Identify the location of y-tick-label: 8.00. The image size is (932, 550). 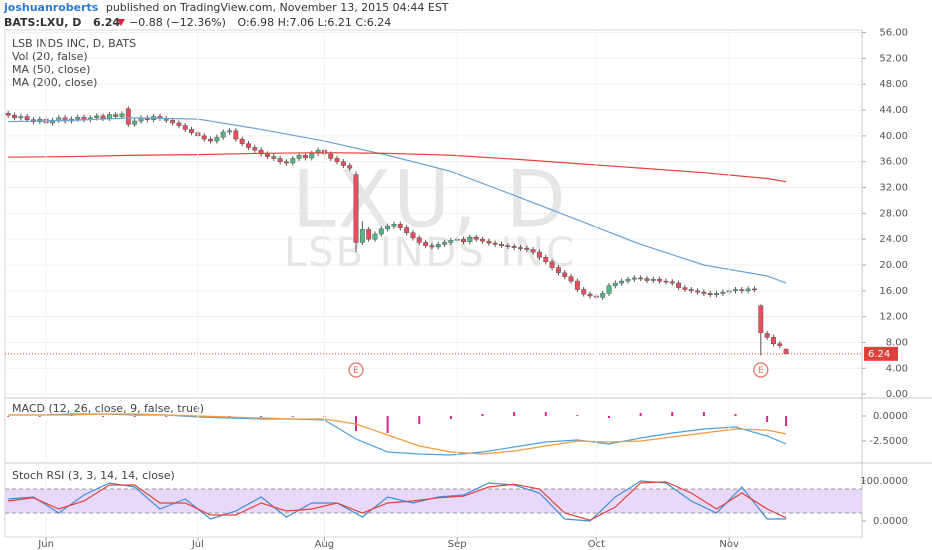
(897, 342).